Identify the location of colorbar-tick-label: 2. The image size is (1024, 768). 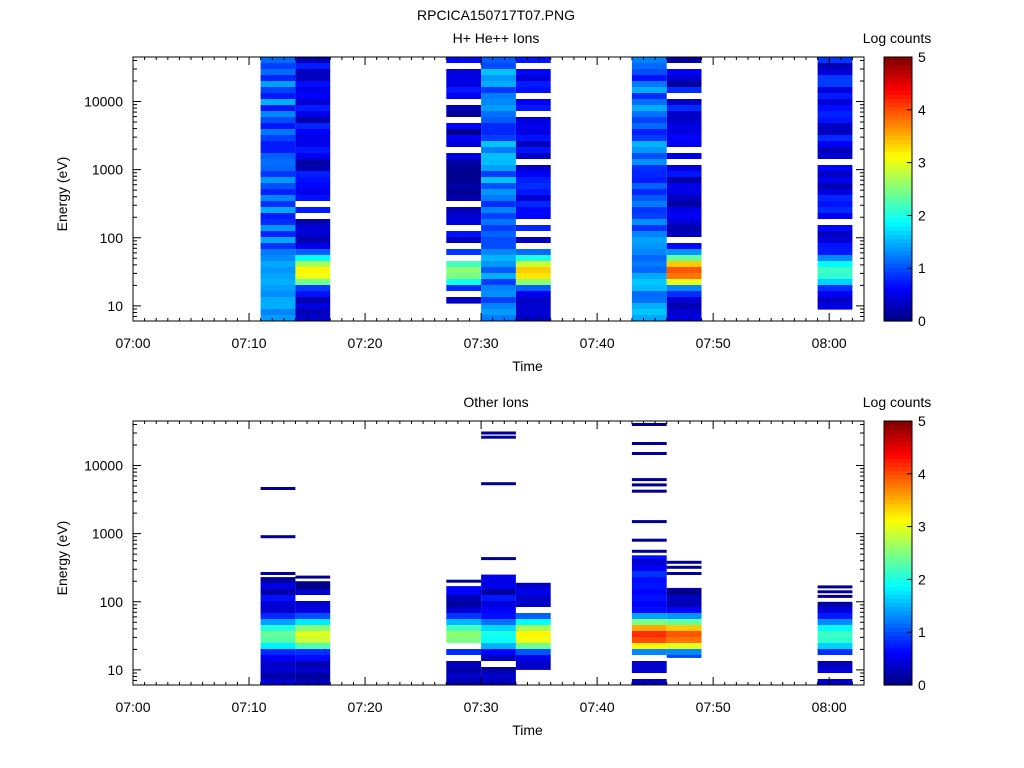
(922, 215).